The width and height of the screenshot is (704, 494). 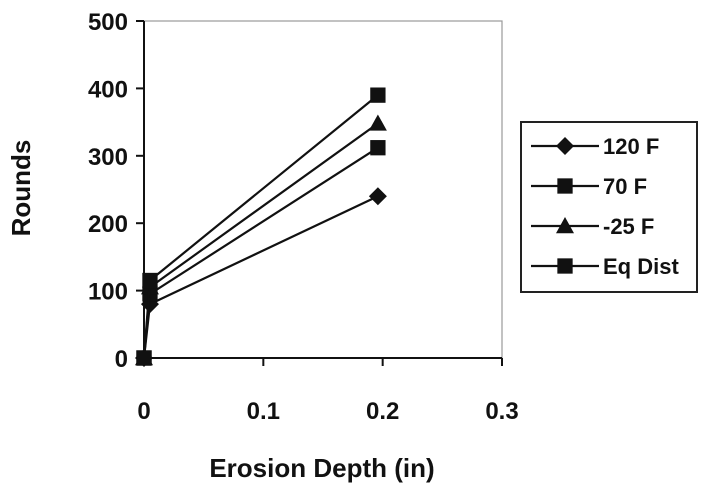 I want to click on y-tick-label: 0, so click(x=121, y=359).